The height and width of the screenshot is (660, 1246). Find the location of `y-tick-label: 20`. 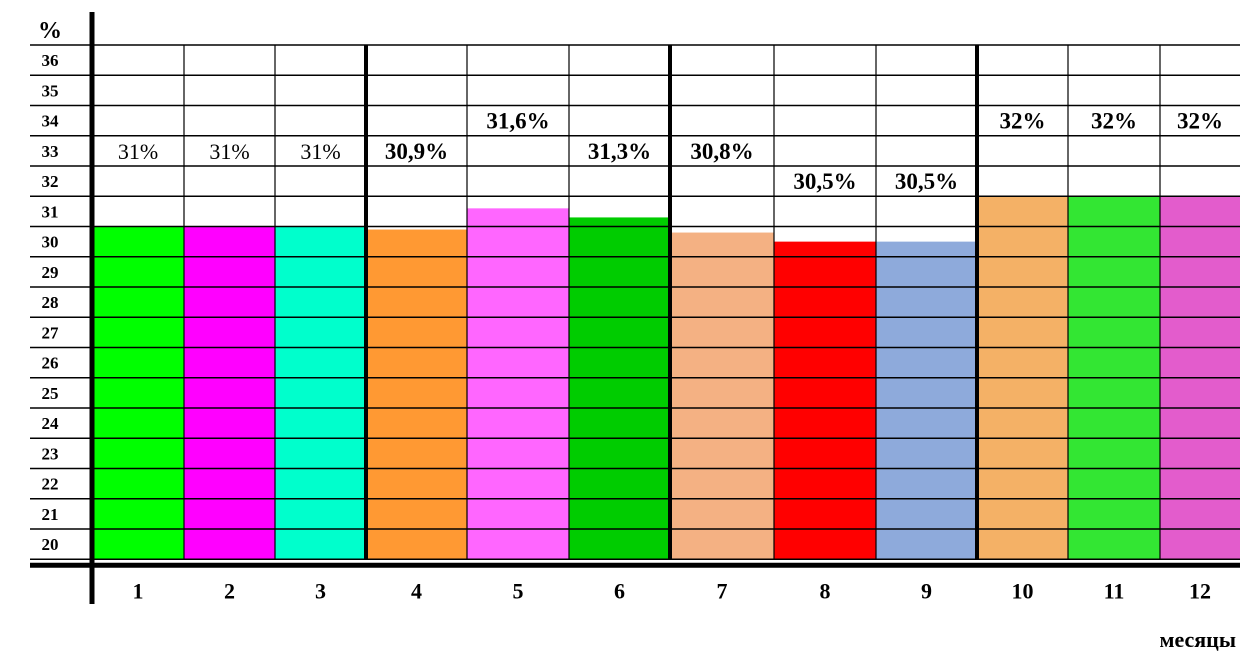

y-tick-label: 20 is located at coordinates (50, 544).